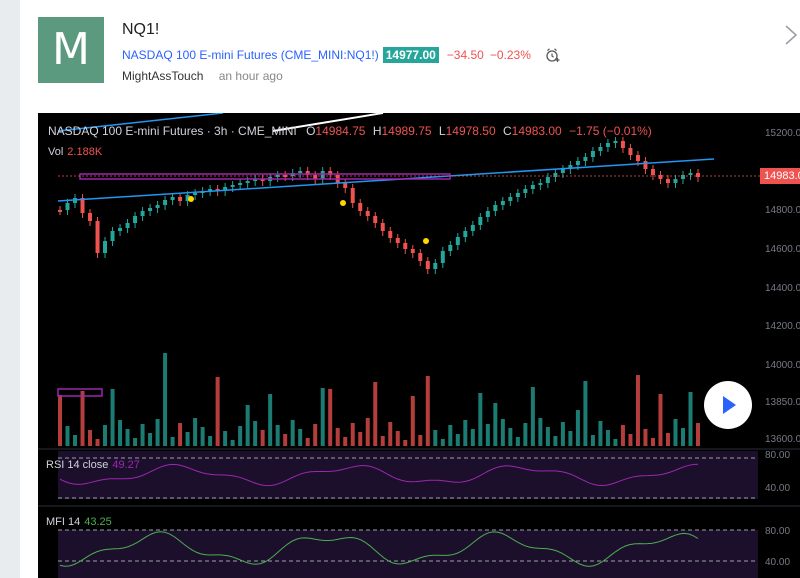 The width and height of the screenshot is (800, 578). I want to click on volume-value: 2.188K, so click(85, 152).